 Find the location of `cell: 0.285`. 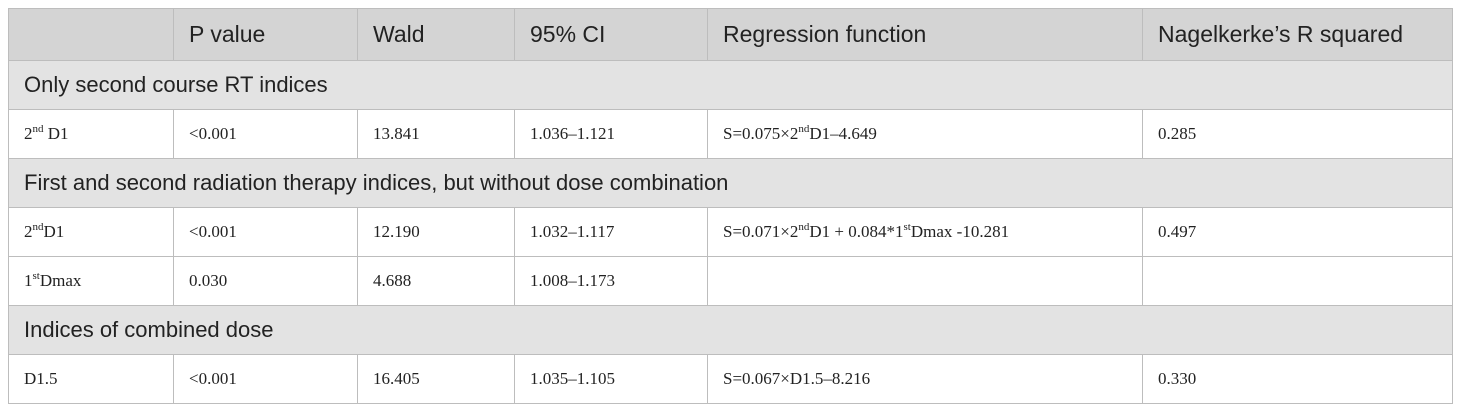

cell: 0.285 is located at coordinates (1297, 134).